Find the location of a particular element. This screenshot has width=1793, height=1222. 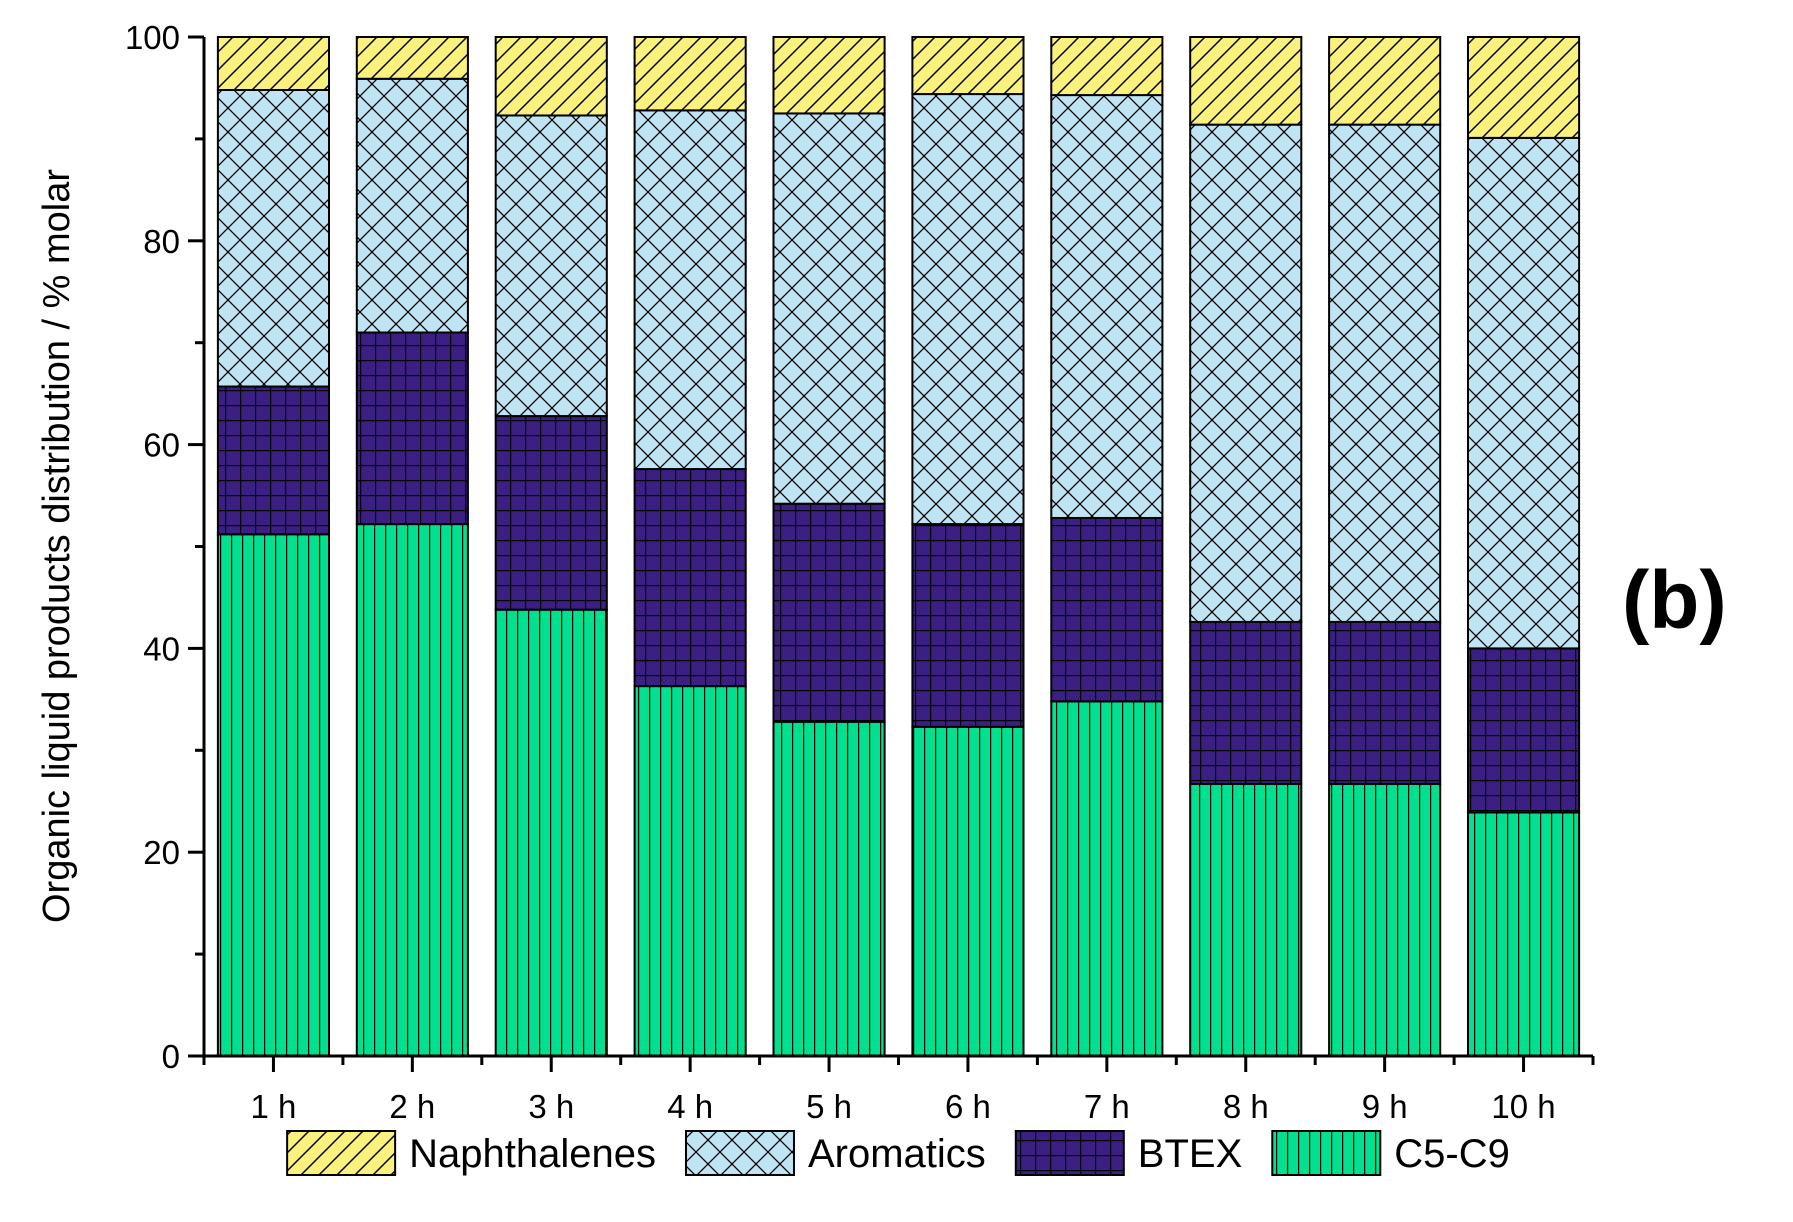

bar-aromatics-6-h is located at coordinates (968, 309).